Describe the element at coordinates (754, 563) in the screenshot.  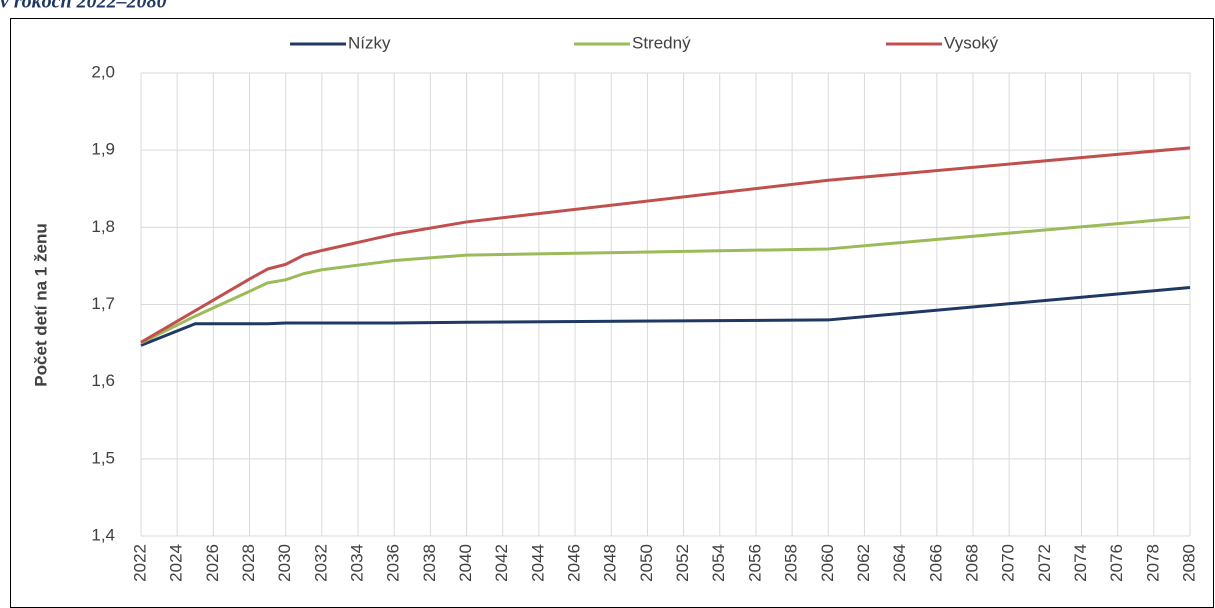
I see `x-tick-label: 2056` at that location.